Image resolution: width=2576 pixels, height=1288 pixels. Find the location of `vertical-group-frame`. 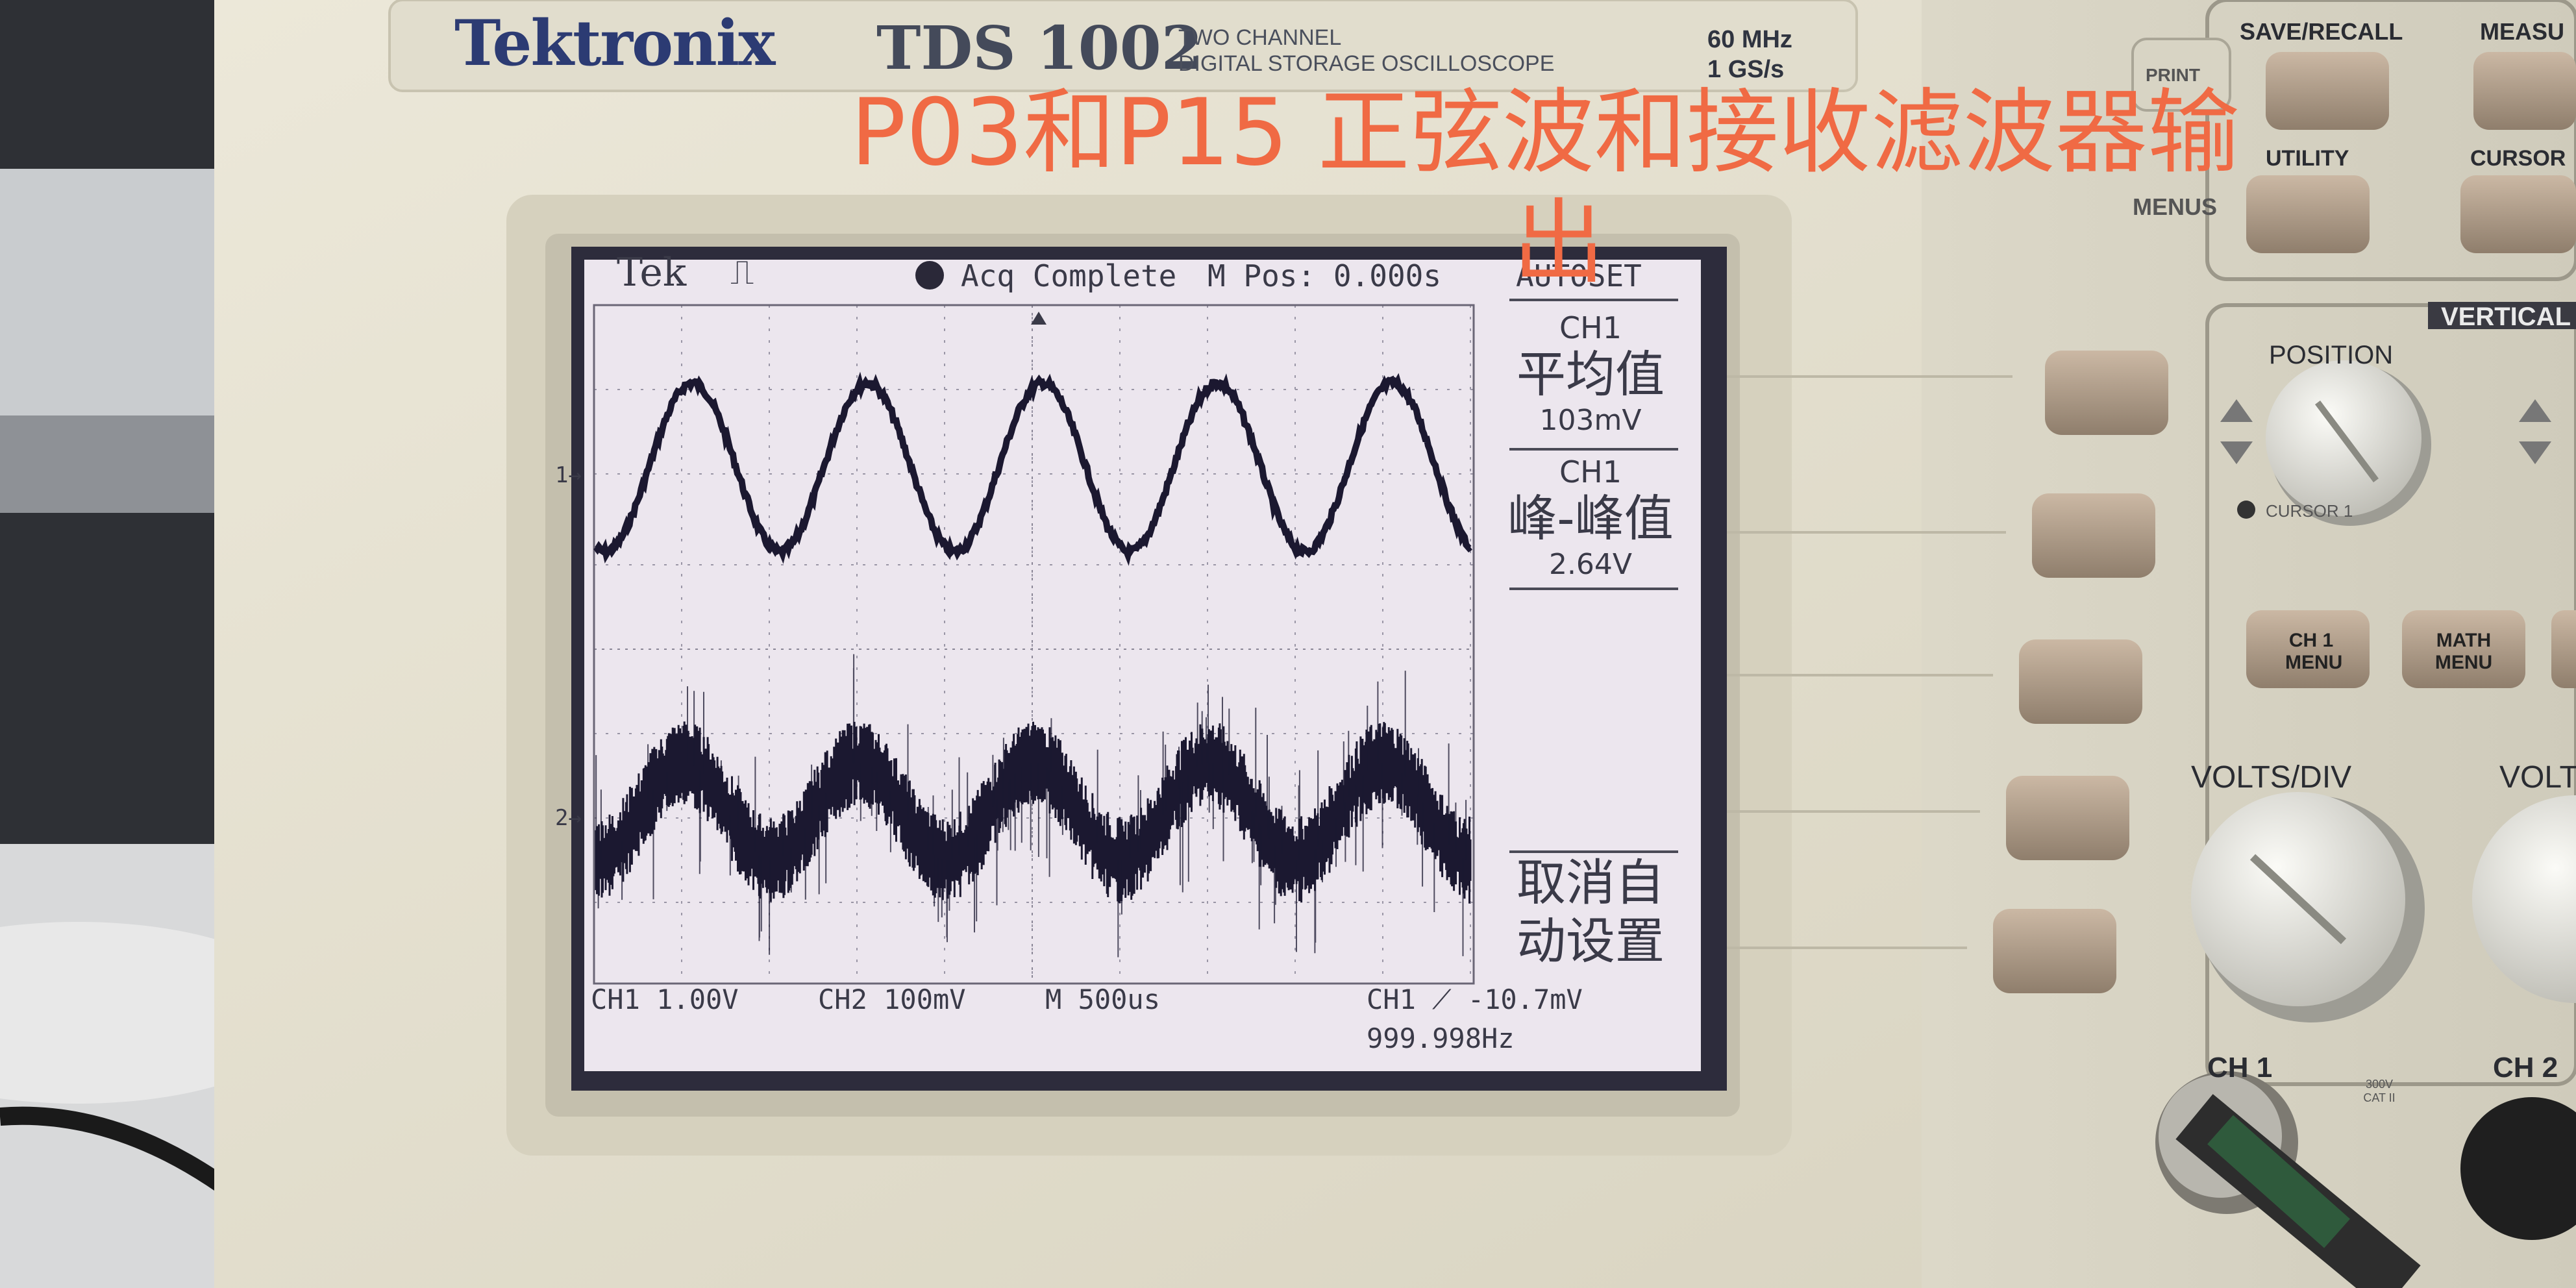

vertical-group-frame is located at coordinates (2390, 694).